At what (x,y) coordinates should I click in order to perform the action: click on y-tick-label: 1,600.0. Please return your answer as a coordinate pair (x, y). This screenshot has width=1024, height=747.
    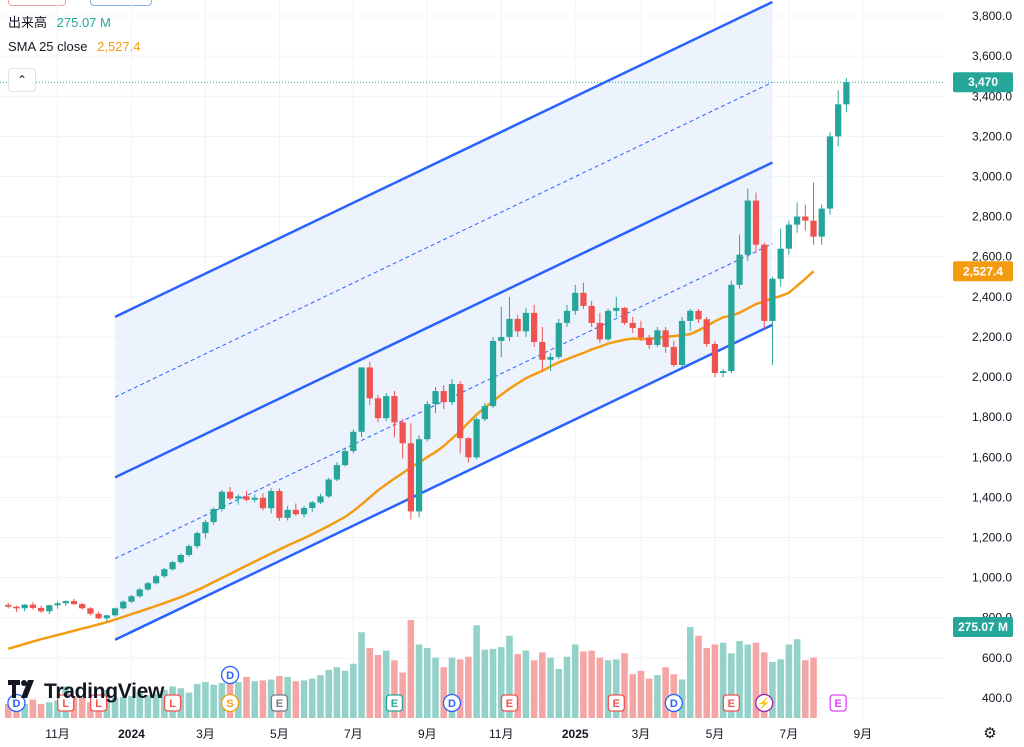
    Looking at the image, I should click on (992, 457).